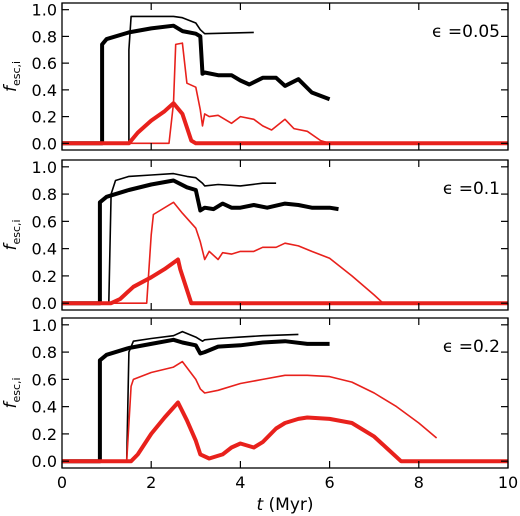 This screenshot has height=516, width=520. I want to click on panel-epsilon-label: ϵ =0.1, so click(471, 189).